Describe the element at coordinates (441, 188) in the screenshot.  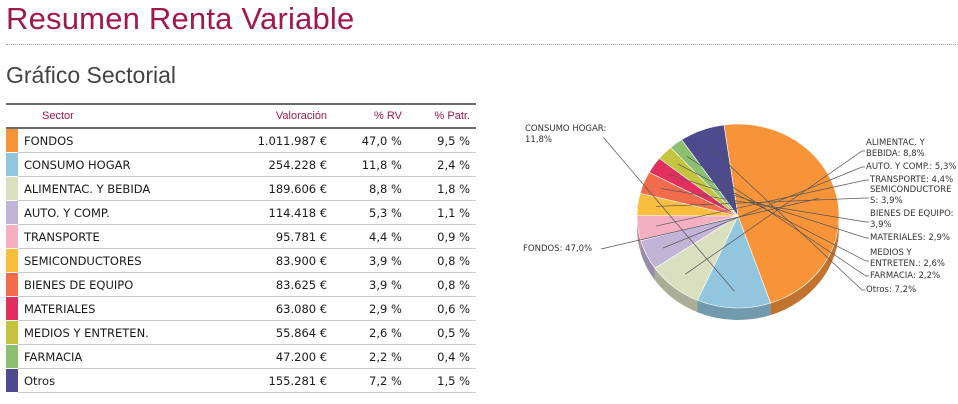
I see `pct-patr-value: 1,8 %` at that location.